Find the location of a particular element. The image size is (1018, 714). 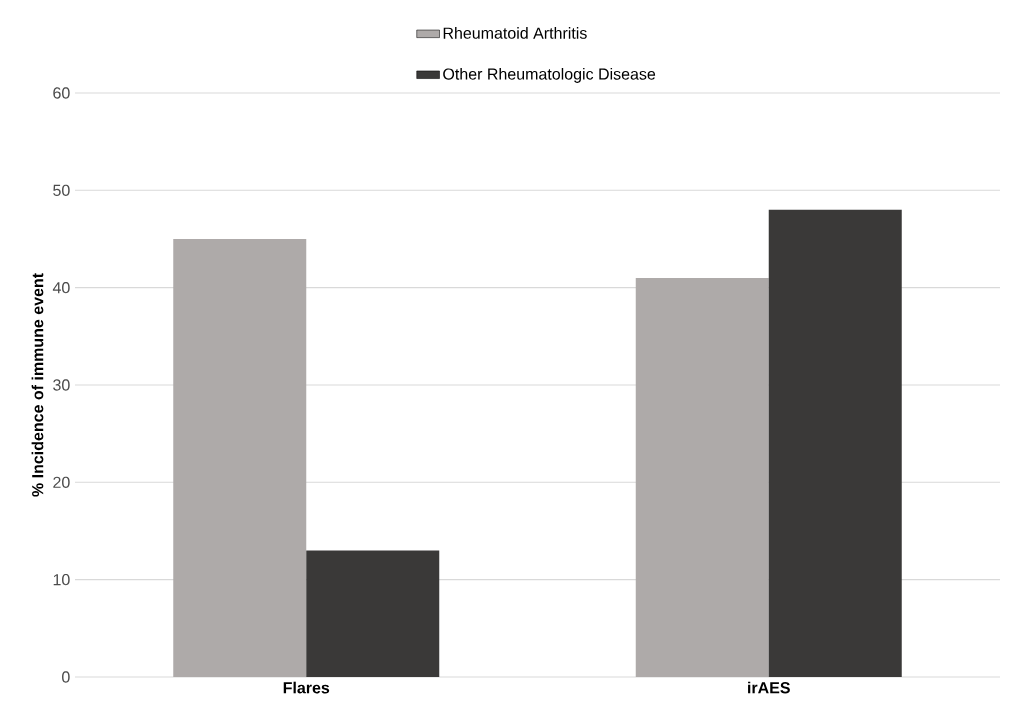

y-tick-label: 0 is located at coordinates (66, 677).